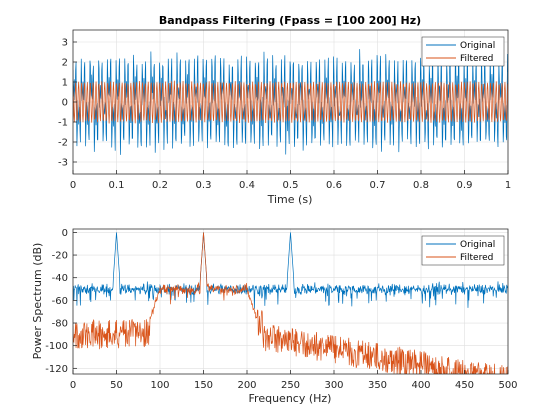 The height and width of the screenshot is (420, 560). Describe the element at coordinates (465, 185) in the screenshot. I see `plot1-xtick-label: 0.9` at that location.